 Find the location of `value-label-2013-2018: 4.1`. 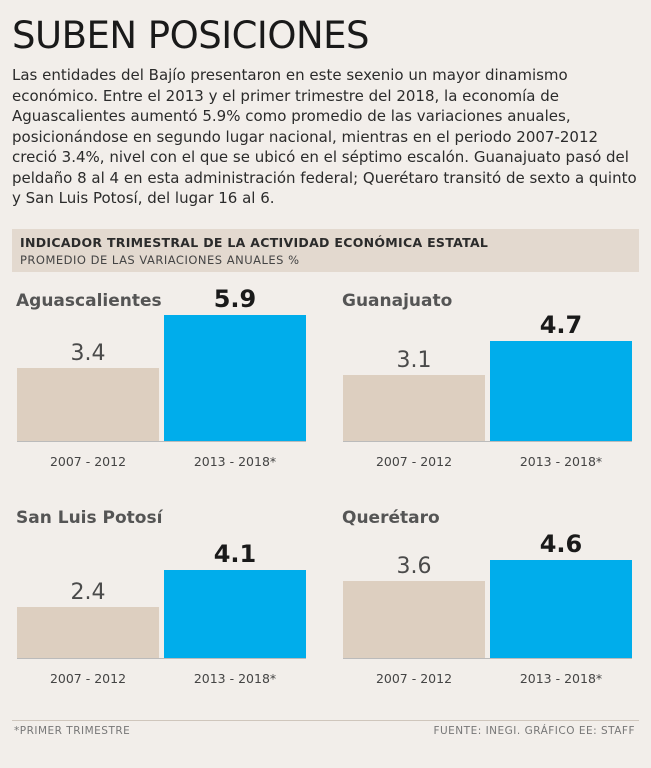

value-label-2013-2018: 4.1 is located at coordinates (235, 554).